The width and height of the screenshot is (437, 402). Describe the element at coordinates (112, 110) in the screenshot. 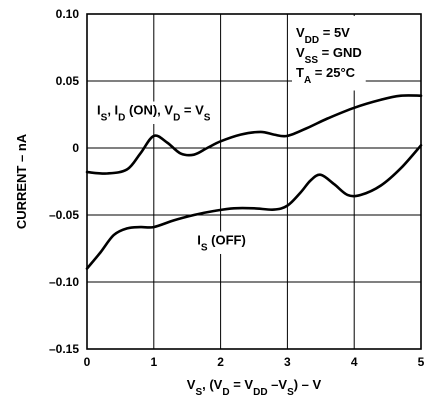

I see `text-segment: , I` at that location.